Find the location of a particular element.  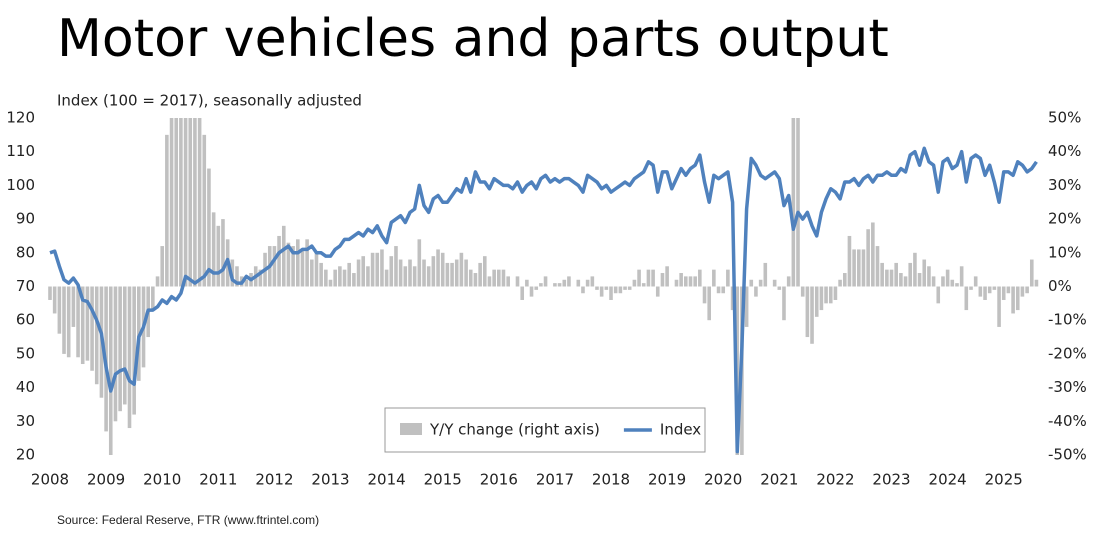

x-tick-label: 2025 is located at coordinates (1004, 480).